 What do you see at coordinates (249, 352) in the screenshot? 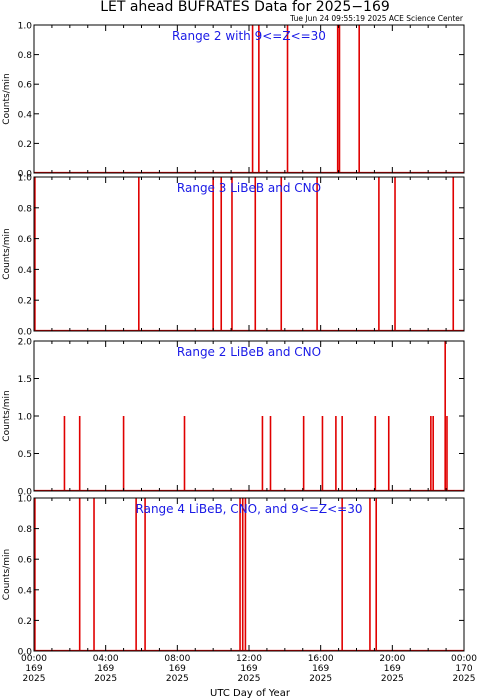
I see `panel-label: Range 2 LiBeB and CNO` at bounding box center [249, 352].